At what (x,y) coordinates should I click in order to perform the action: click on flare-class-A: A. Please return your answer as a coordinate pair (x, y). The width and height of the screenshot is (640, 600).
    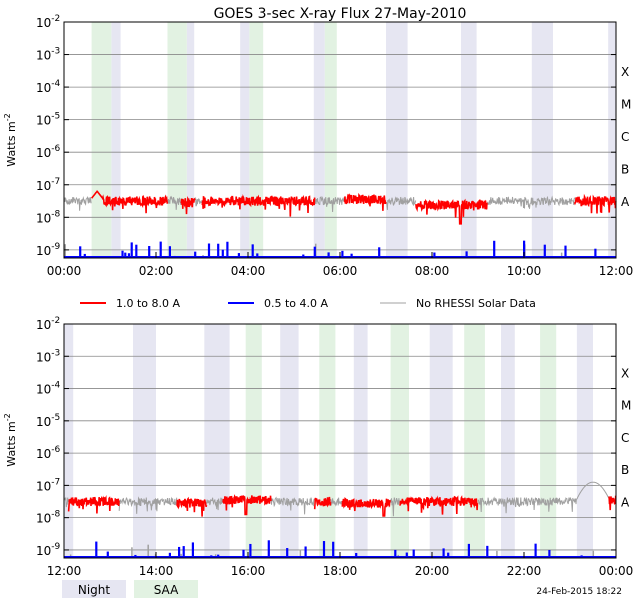
    Looking at the image, I should click on (625, 202).